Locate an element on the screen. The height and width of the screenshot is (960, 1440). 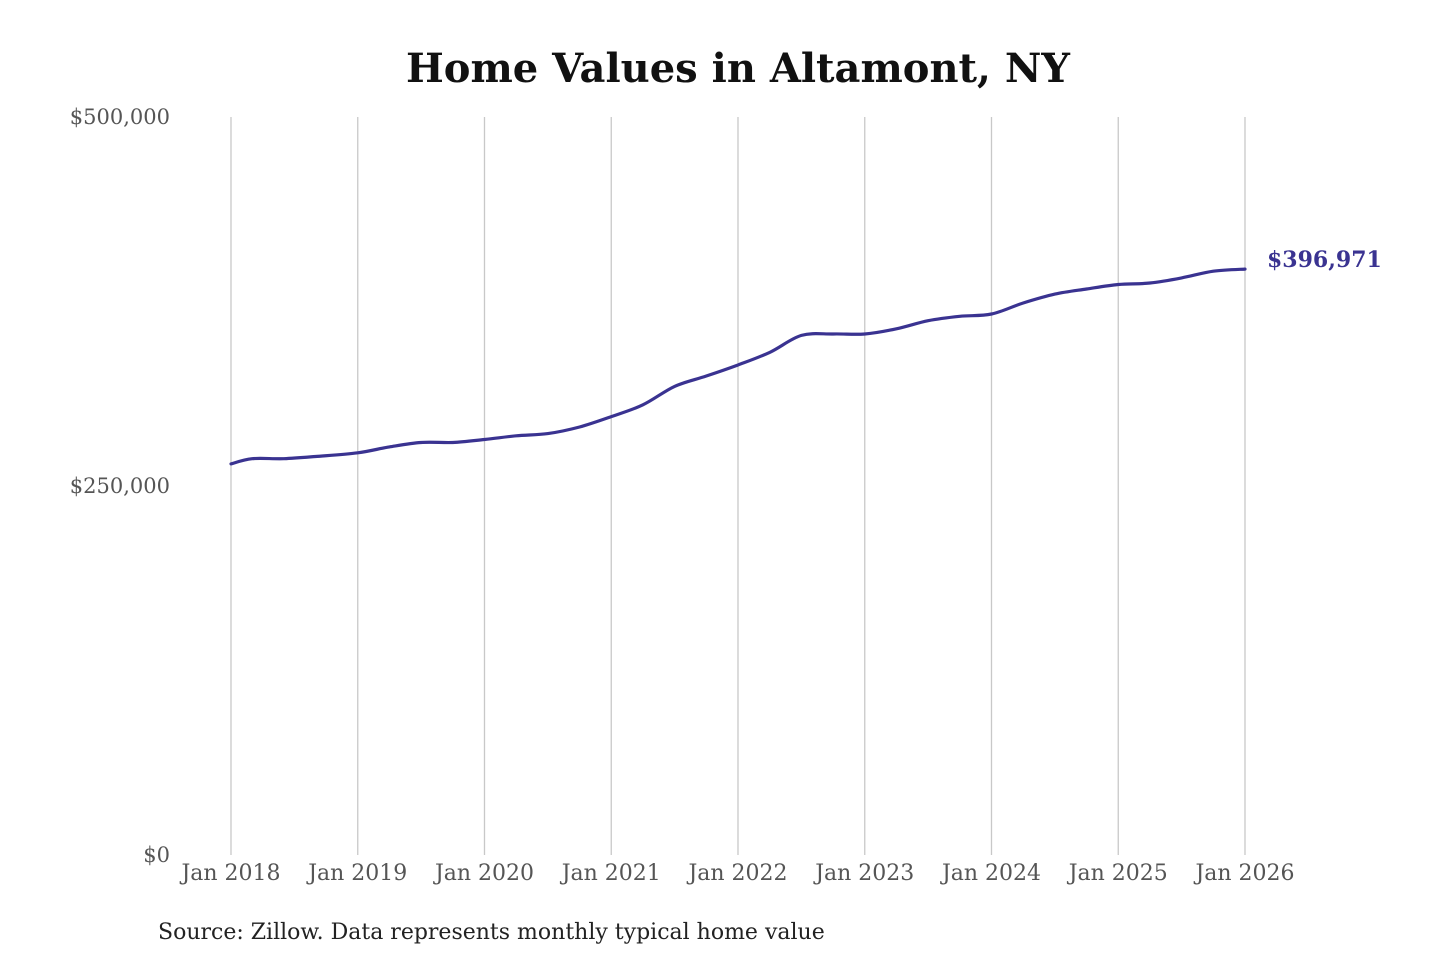
y-axis-ticks: $0 $250,000 $500,000 is located at coordinates (120, 486).